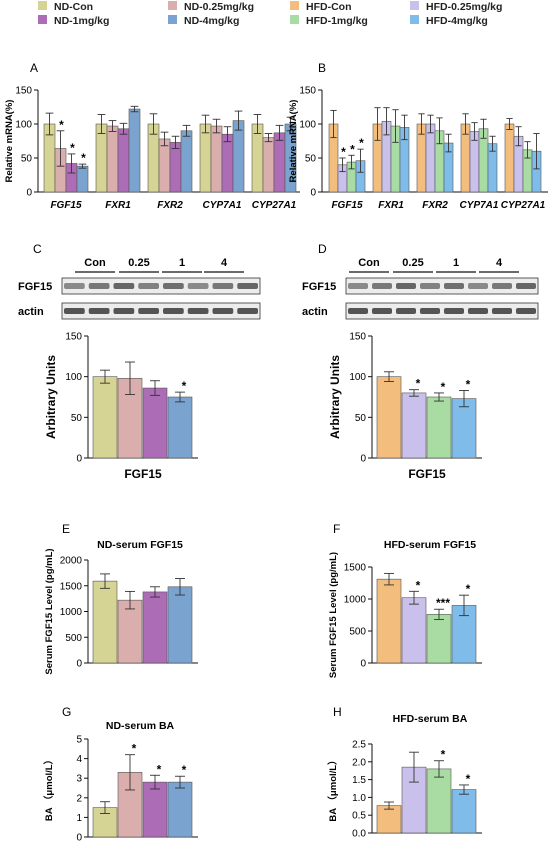  I want to click on panel-letter-a: A, so click(34, 68).